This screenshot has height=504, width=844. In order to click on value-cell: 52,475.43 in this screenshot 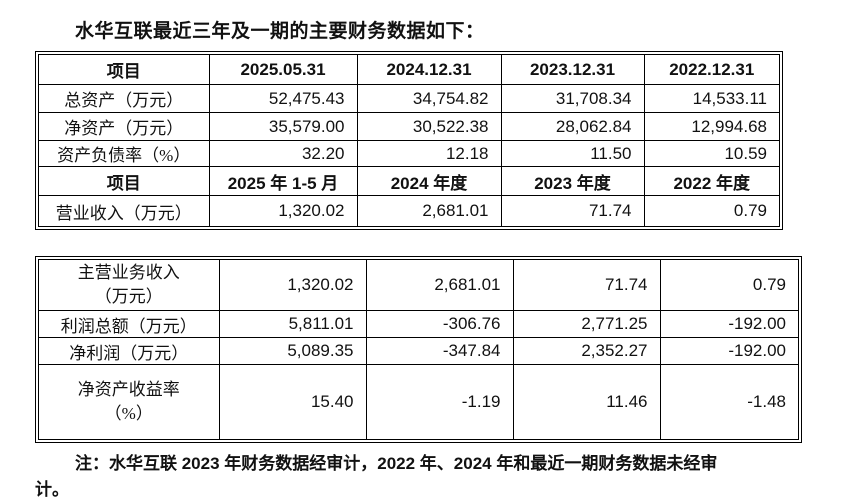, I will do `click(283, 98)`.